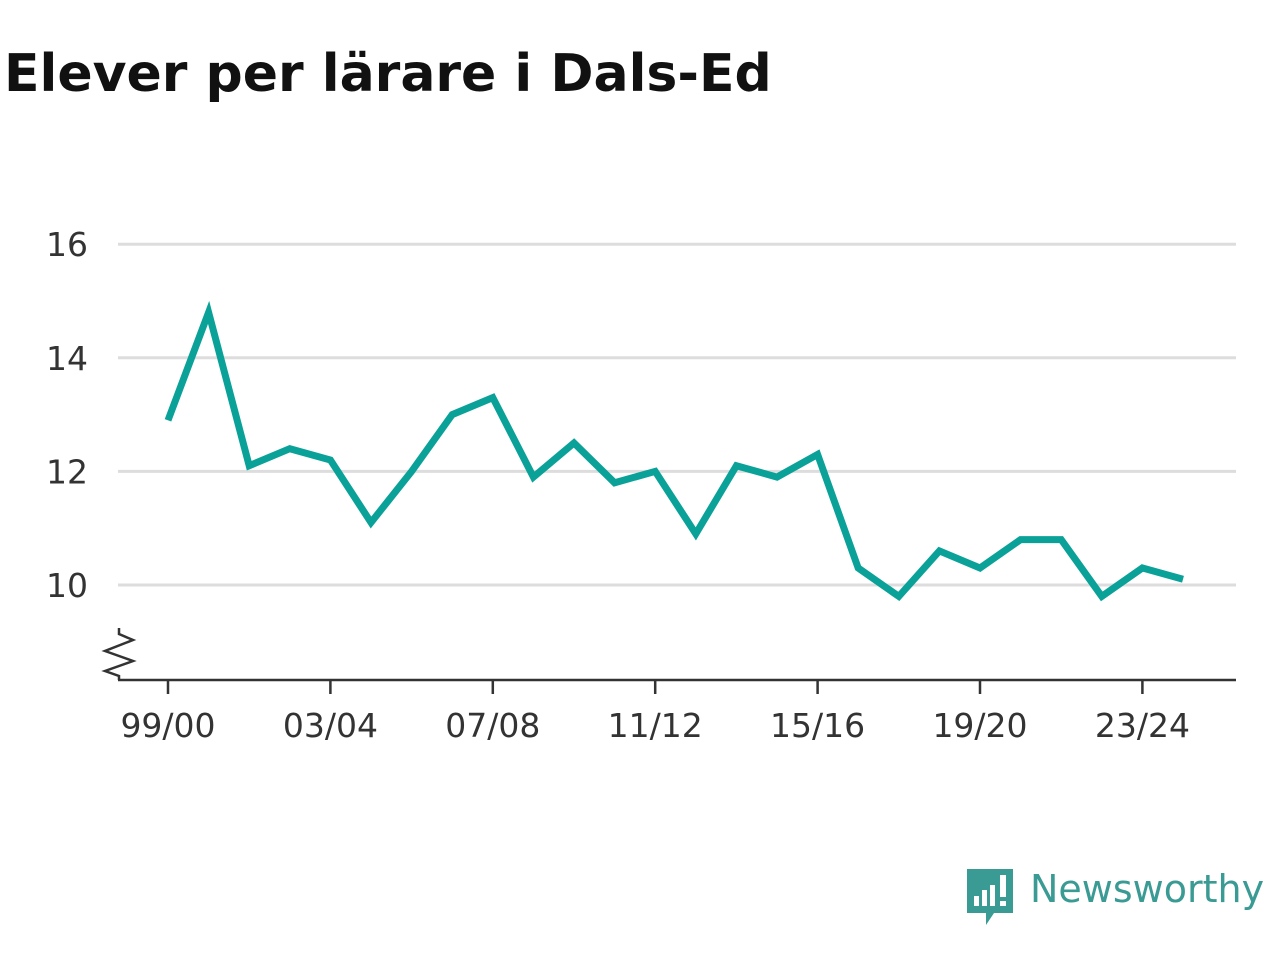 This screenshot has height=960, width=1280. Describe the element at coordinates (67, 471) in the screenshot. I see `y-tick-label: 12` at that location.